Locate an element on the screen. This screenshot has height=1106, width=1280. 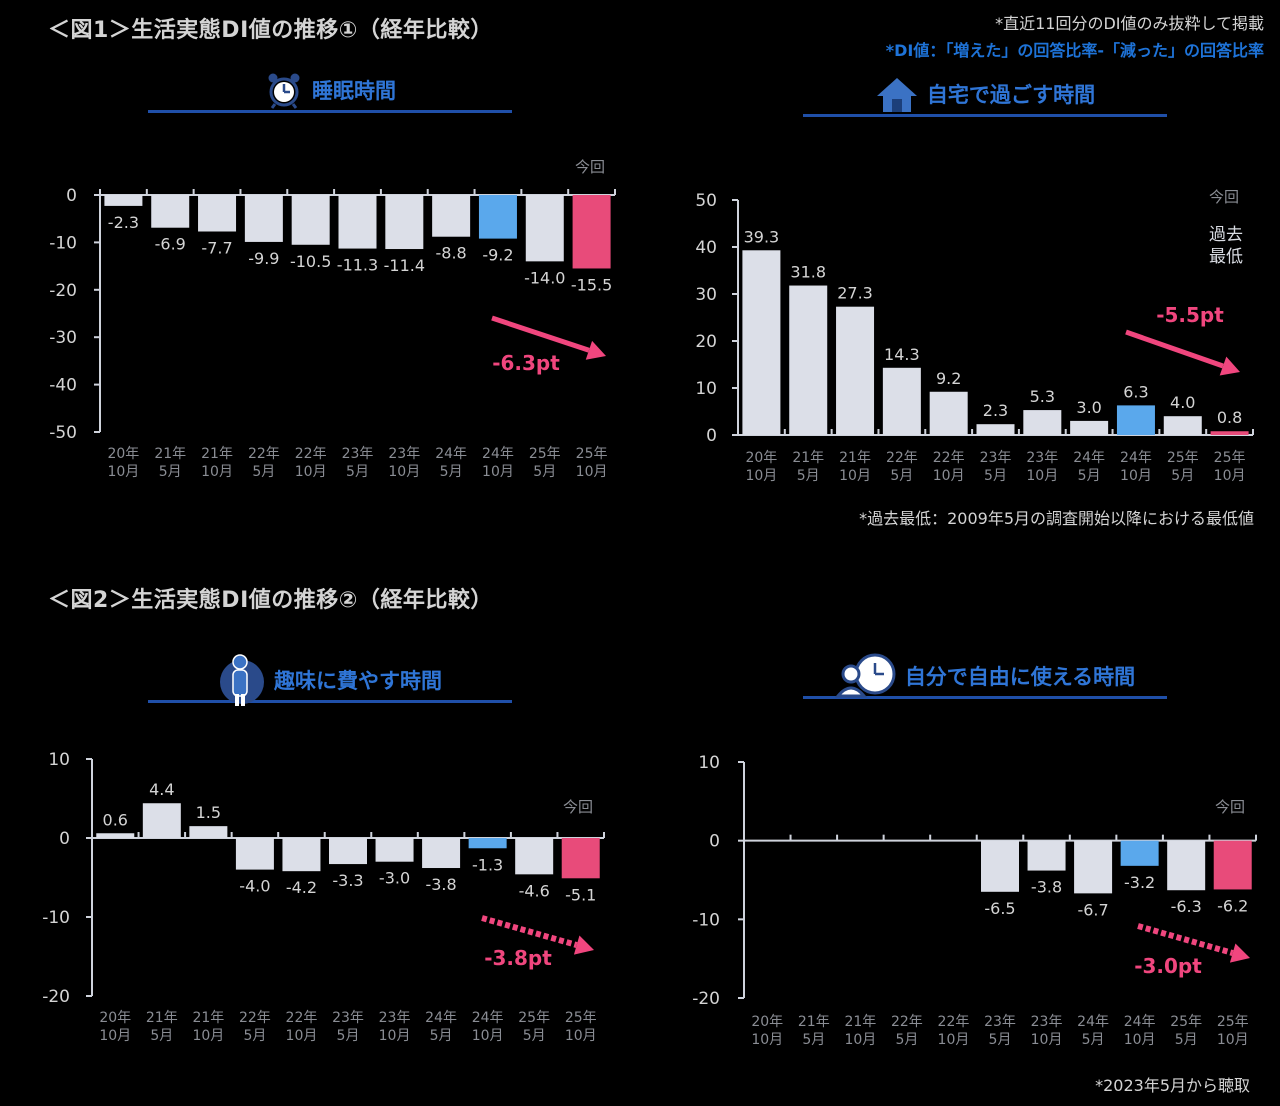
data-label: 5.3 is located at coordinates (1042, 396).